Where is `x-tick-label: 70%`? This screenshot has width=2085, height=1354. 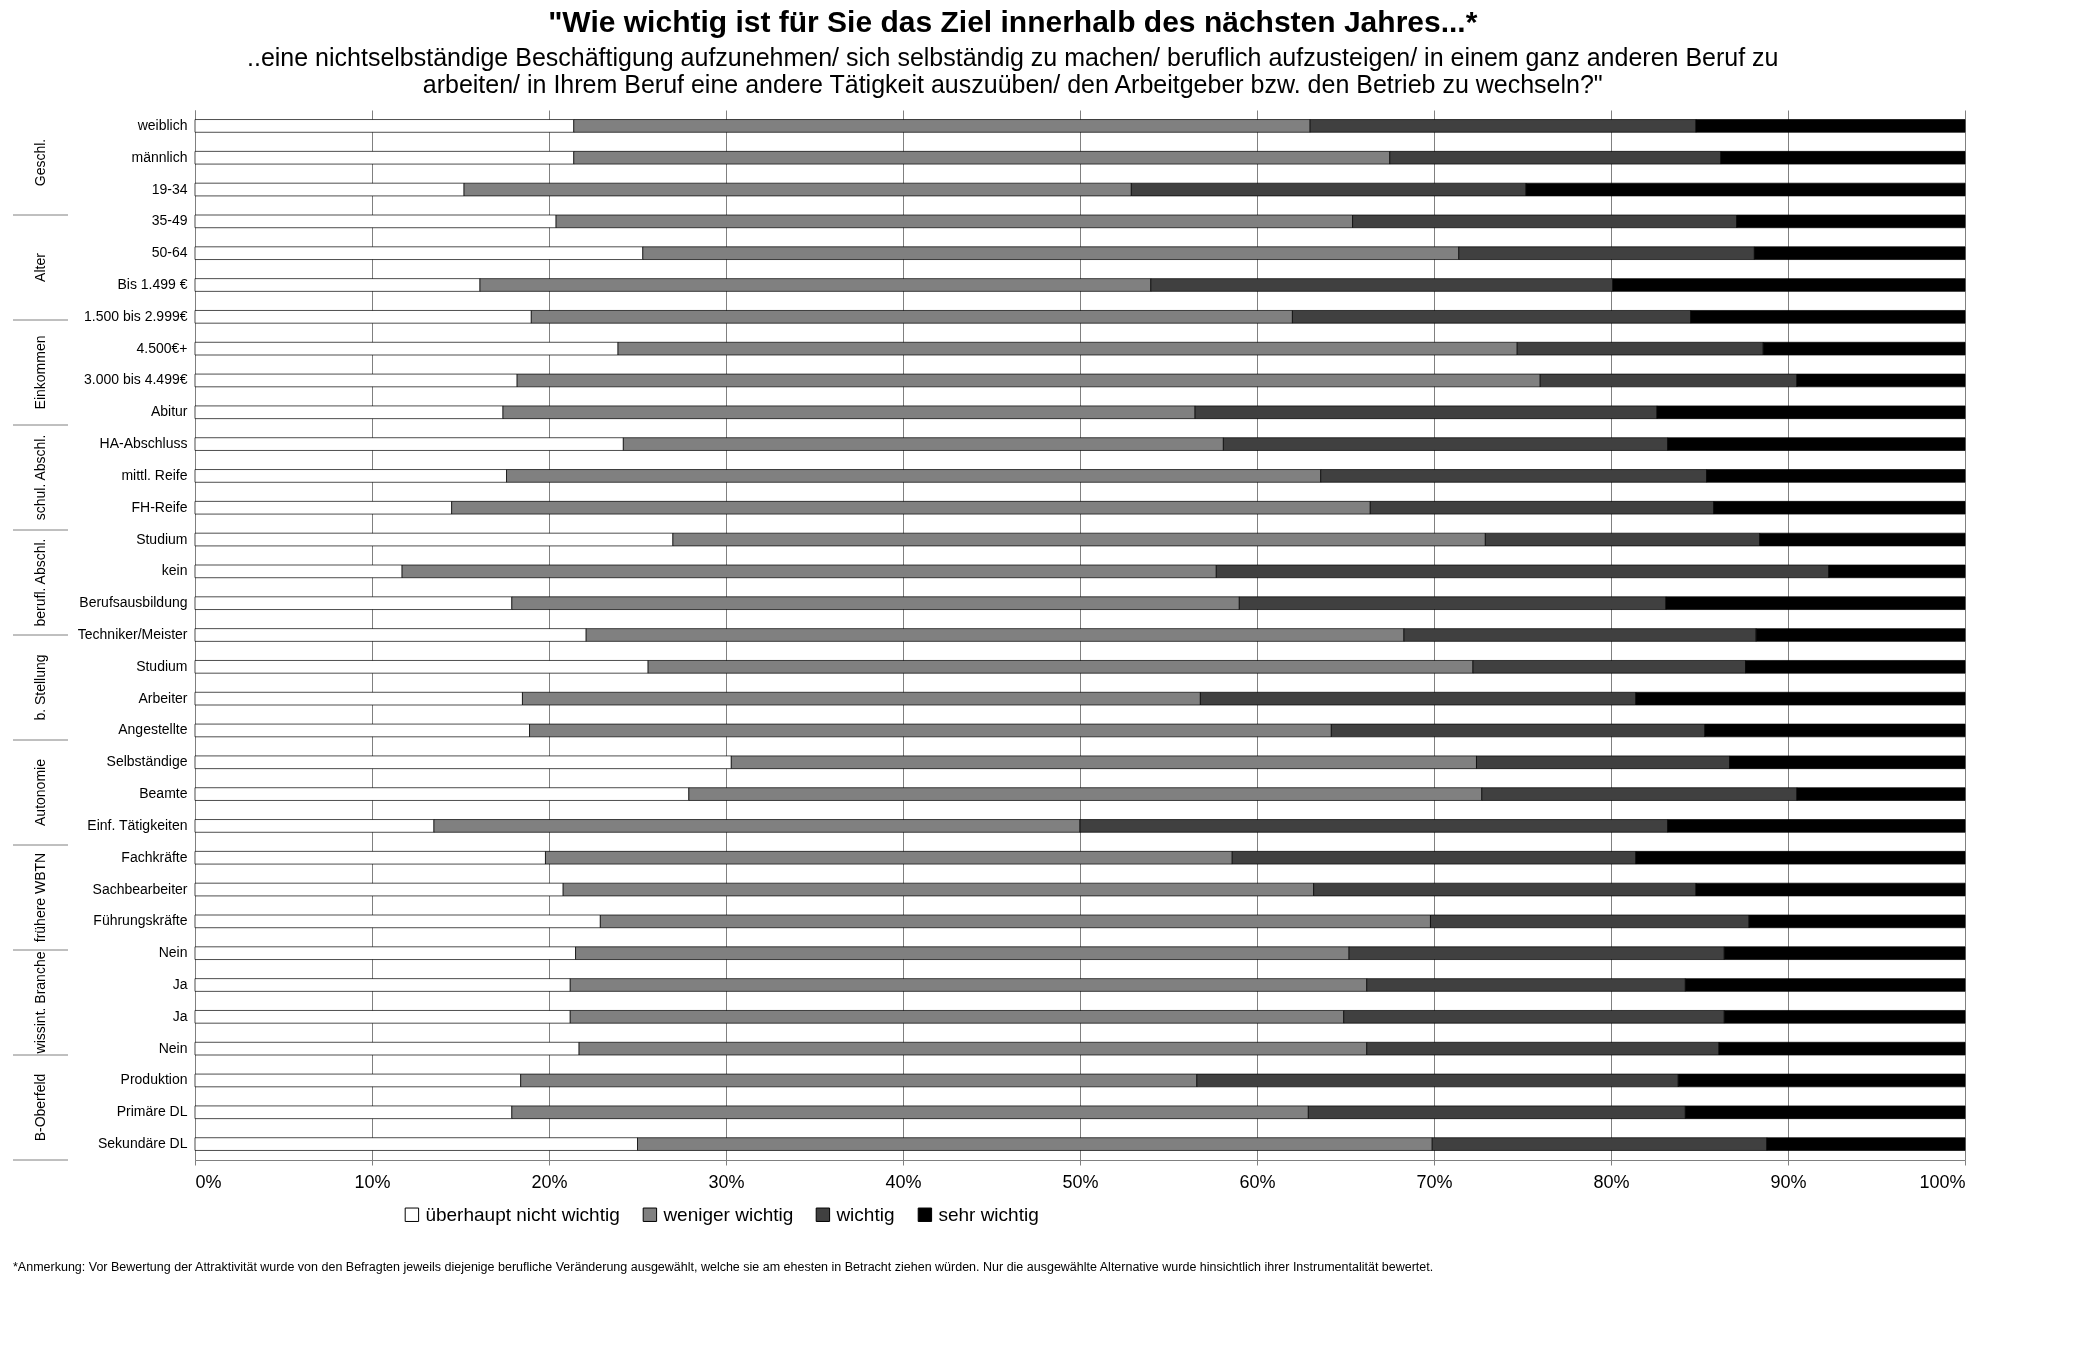 x-tick-label: 70% is located at coordinates (1434, 1181).